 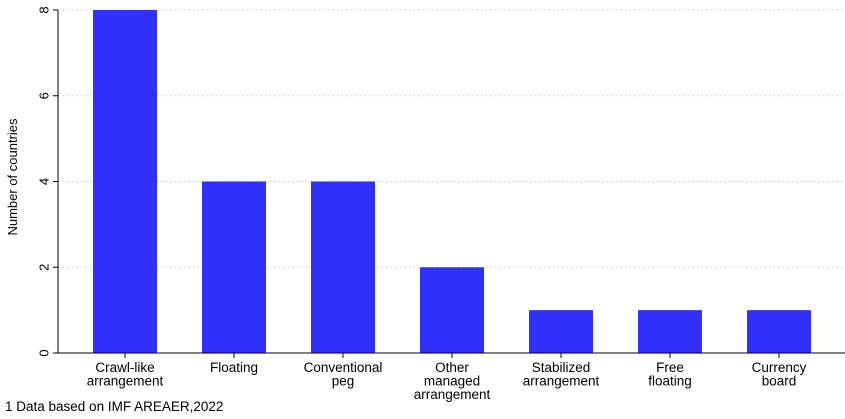 What do you see at coordinates (44, 9) in the screenshot?
I see `y-tick-label: 8` at bounding box center [44, 9].